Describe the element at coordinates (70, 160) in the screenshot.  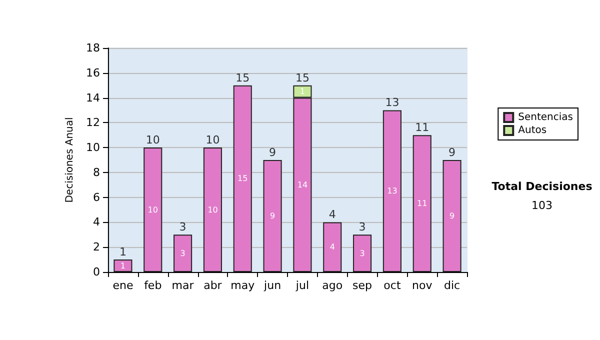
I see `y-axis-title: Decisiones Anual` at that location.